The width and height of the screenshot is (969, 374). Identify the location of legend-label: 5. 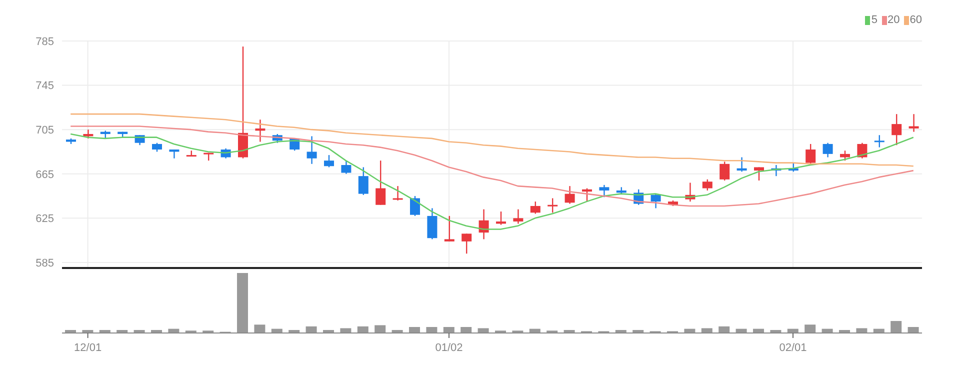
(874, 20).